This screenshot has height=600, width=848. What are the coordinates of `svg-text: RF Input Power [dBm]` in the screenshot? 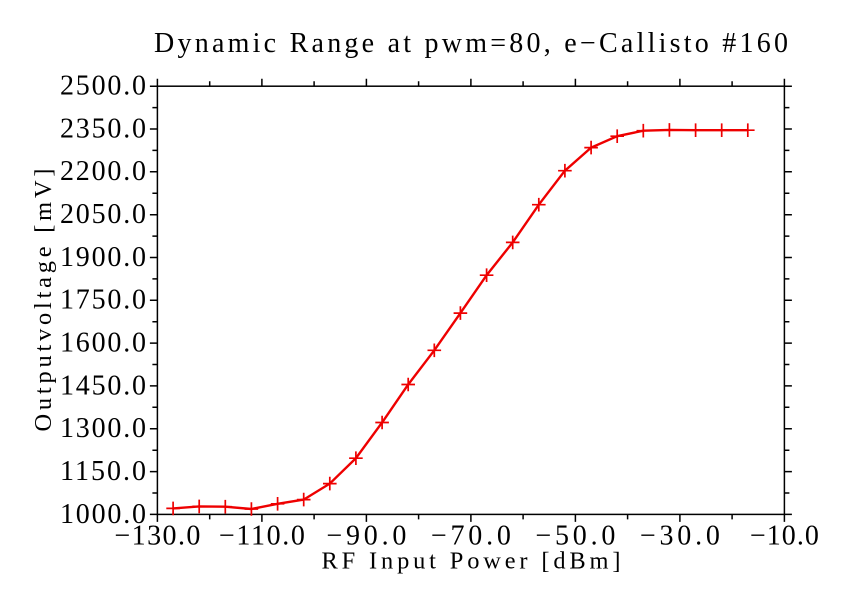 It's located at (471, 561).